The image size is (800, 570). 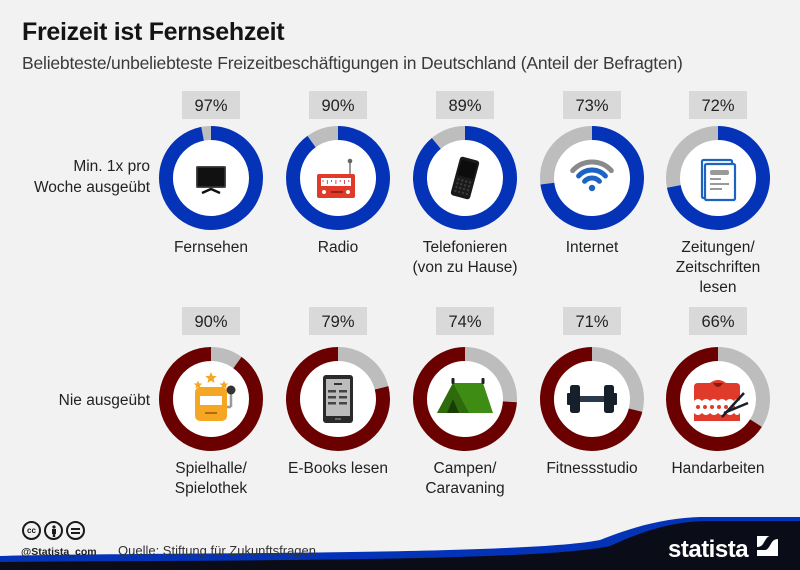 What do you see at coordinates (75, 530) in the screenshot?
I see `nd-icon` at bounding box center [75, 530].